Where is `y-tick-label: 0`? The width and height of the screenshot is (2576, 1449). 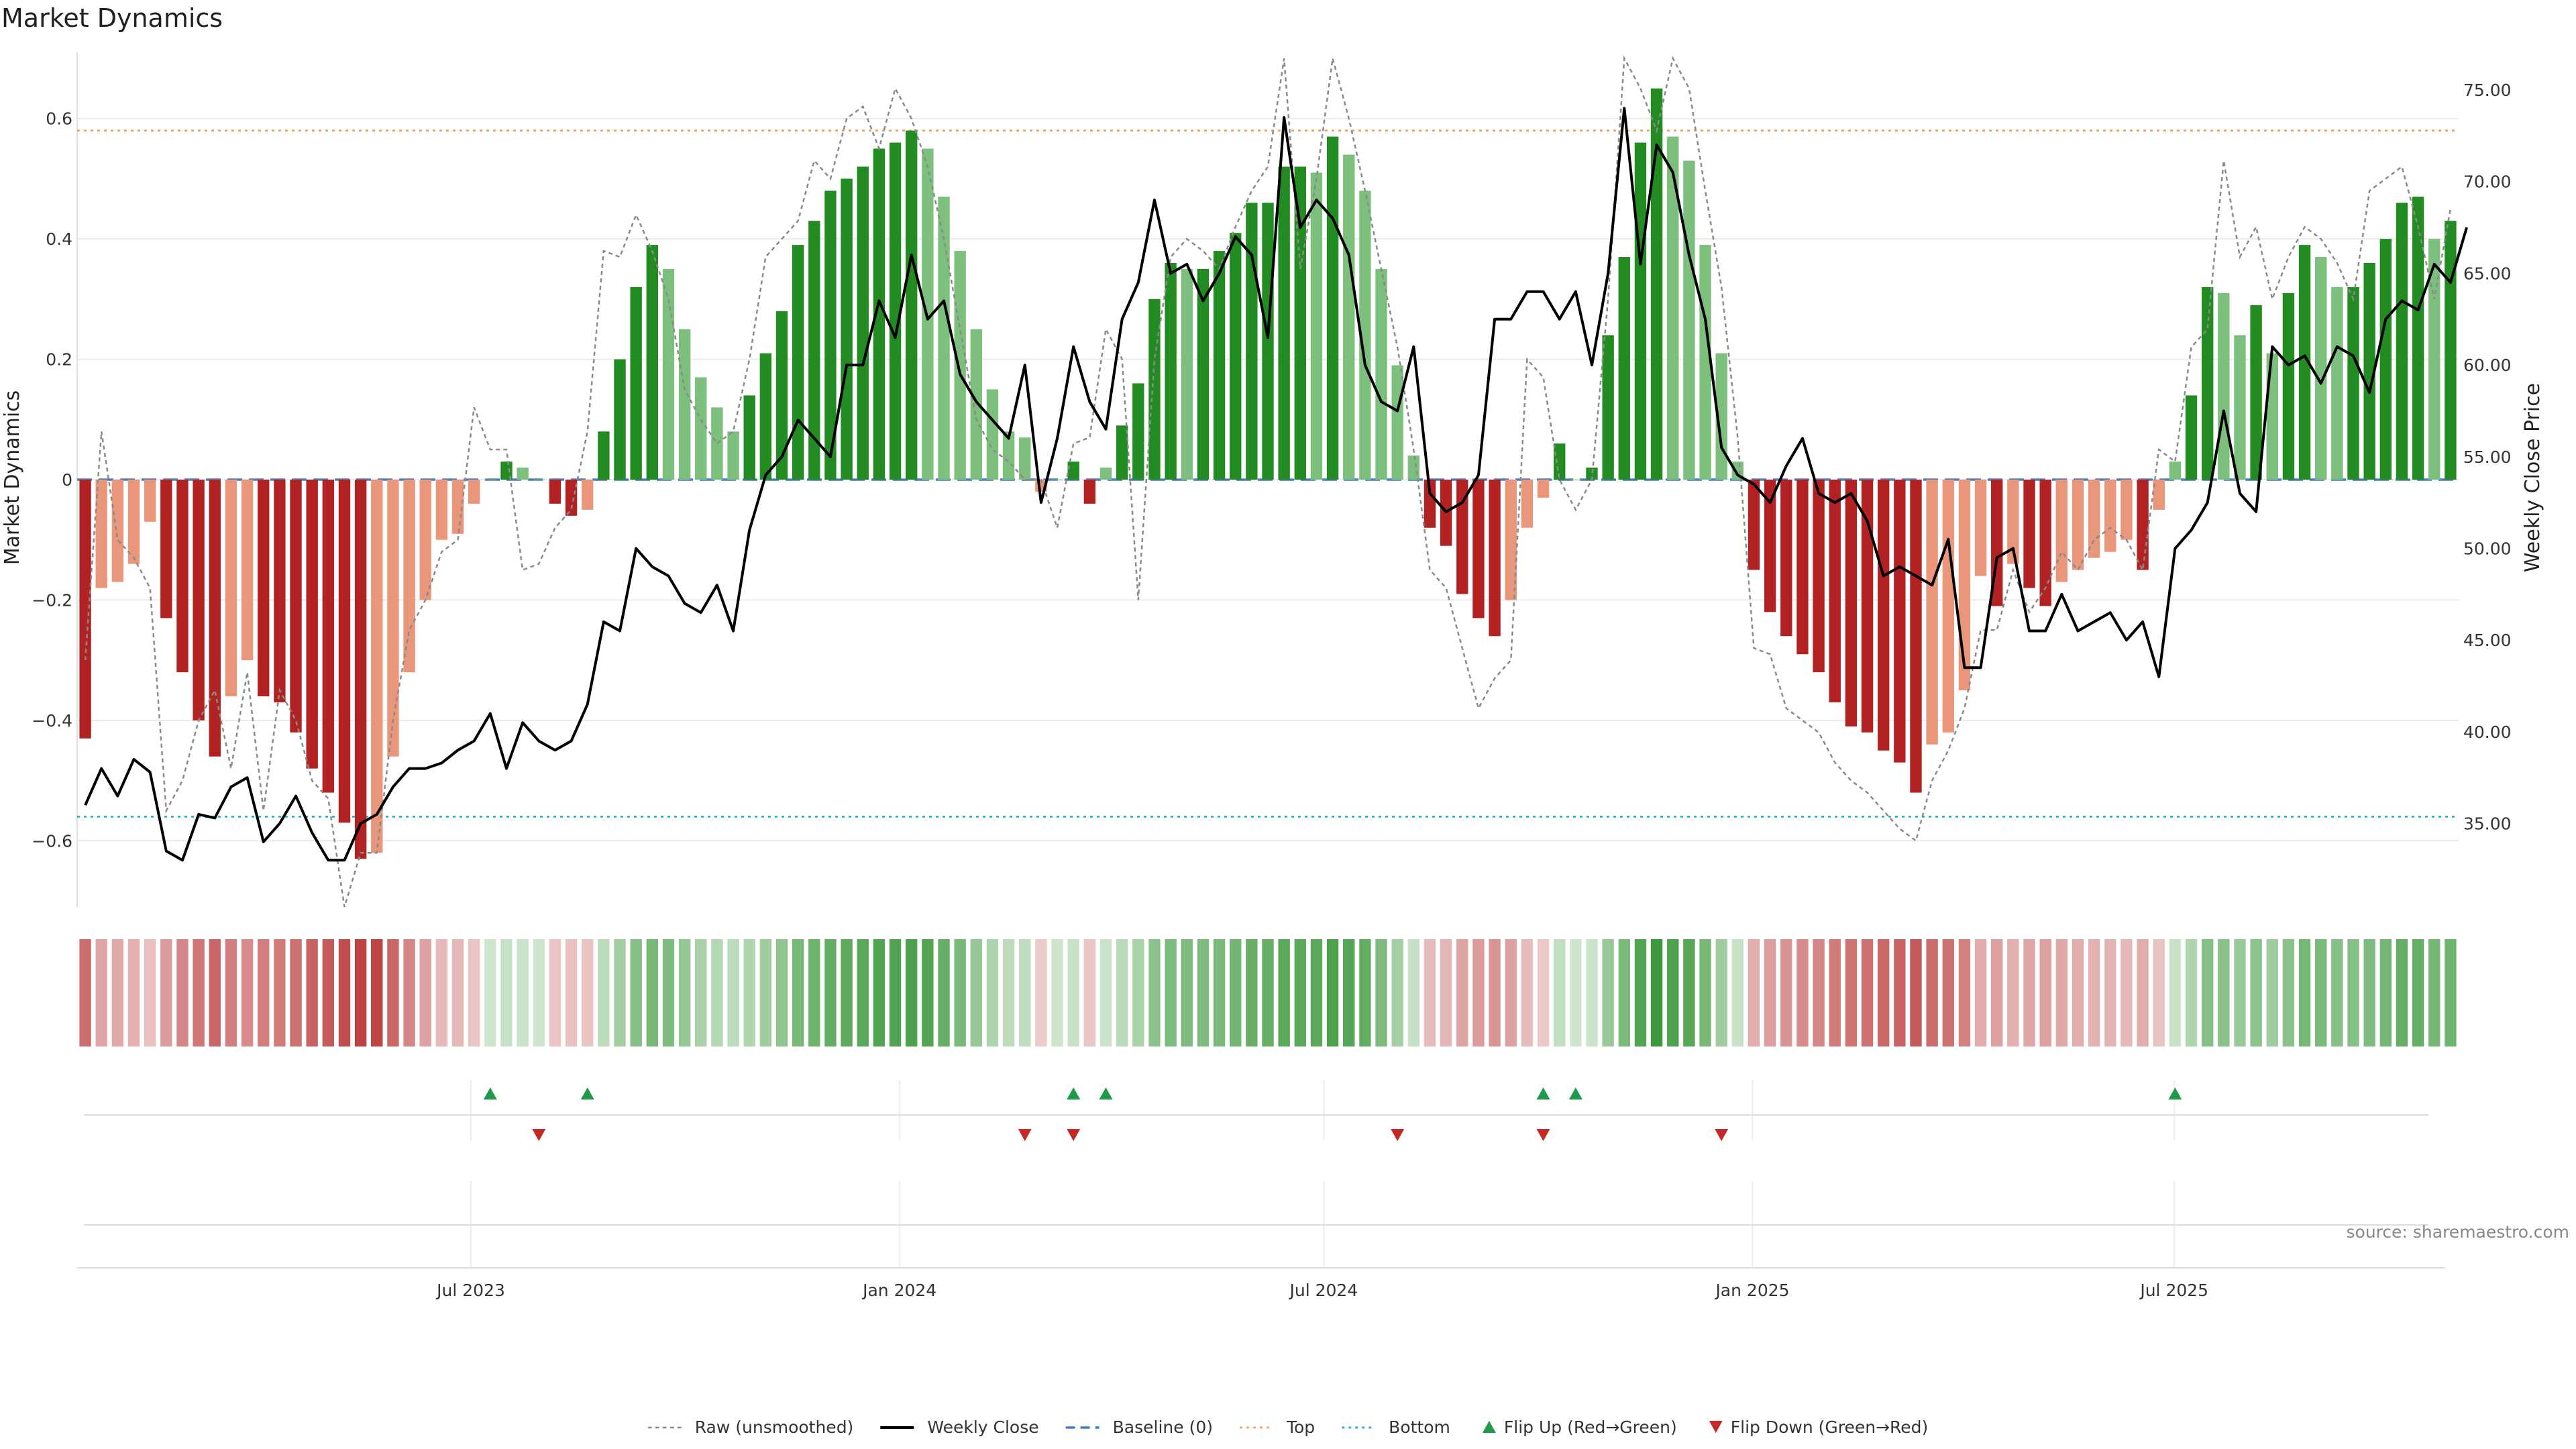
y-tick-label: 0 is located at coordinates (67, 480).